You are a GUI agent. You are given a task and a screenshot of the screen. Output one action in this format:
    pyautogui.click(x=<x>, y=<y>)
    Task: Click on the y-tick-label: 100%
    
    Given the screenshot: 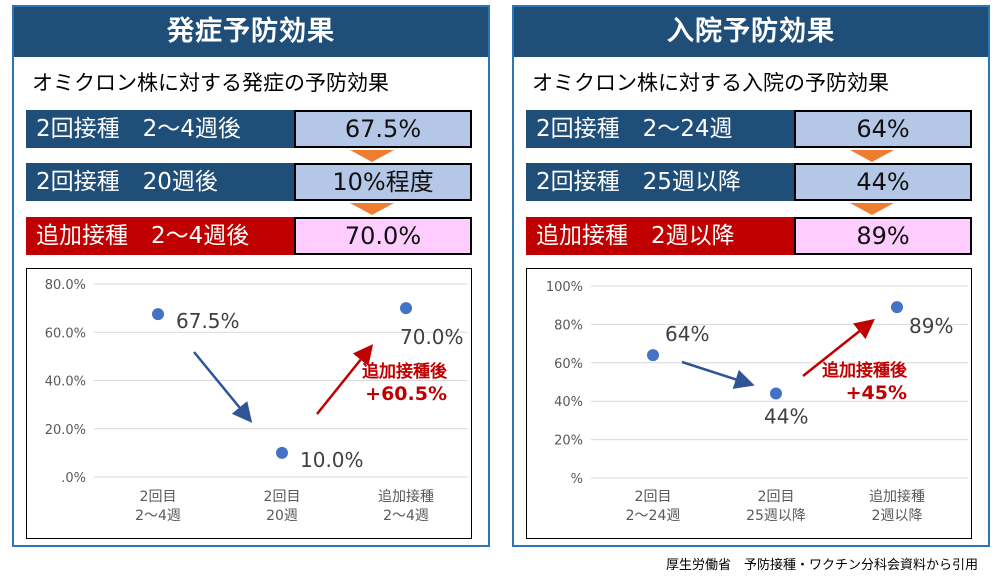 What is the action you would take?
    pyautogui.click(x=564, y=287)
    